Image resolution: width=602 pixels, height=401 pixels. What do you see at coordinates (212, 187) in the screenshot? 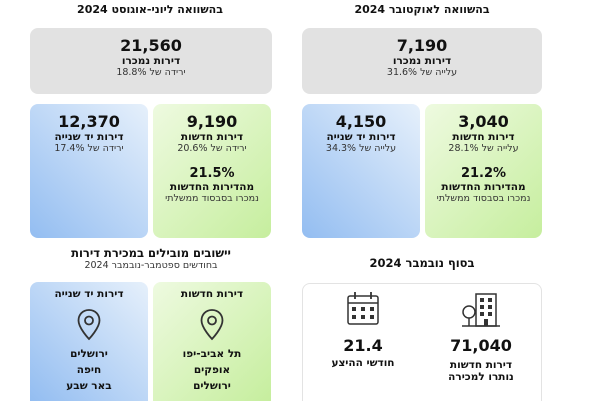
I see `left-new-share-label: מהדירות החדשות` at bounding box center [212, 187].